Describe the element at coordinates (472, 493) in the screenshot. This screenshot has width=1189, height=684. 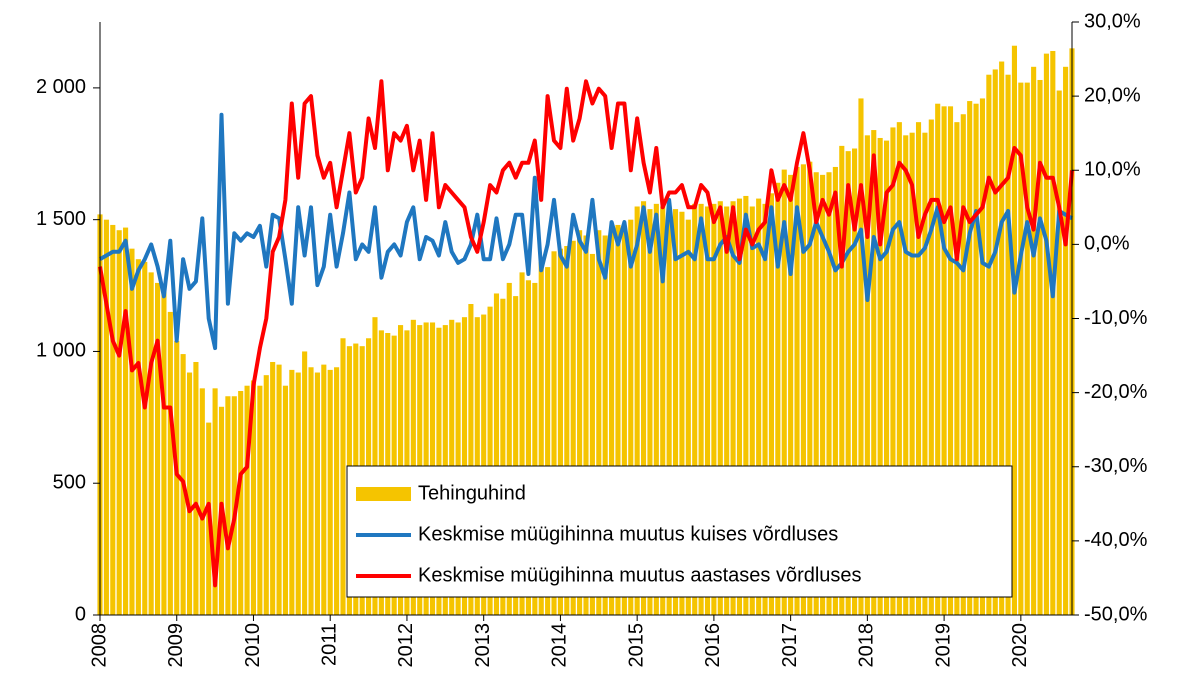
I see `legend-label: Tehinguhind` at that location.